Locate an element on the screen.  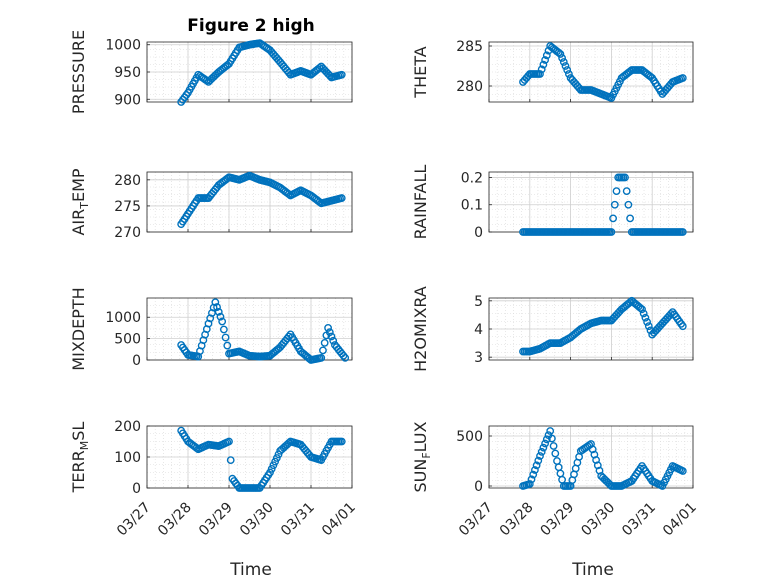
panel-h2omixra: 3 4 5 H2OMIXRA is located at coordinates (552, 329).